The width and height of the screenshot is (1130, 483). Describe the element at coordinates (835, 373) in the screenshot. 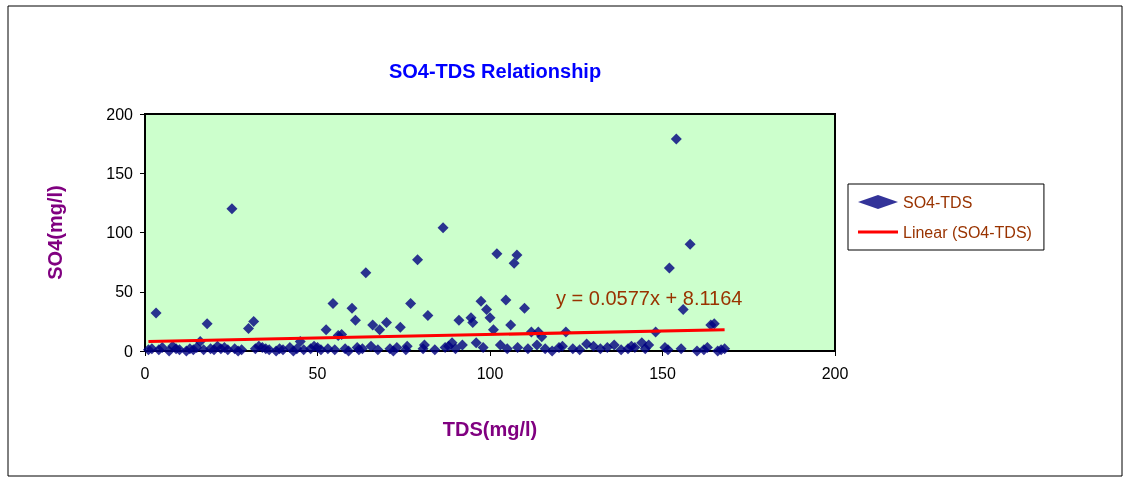

I see `x-tick-label: 200` at that location.